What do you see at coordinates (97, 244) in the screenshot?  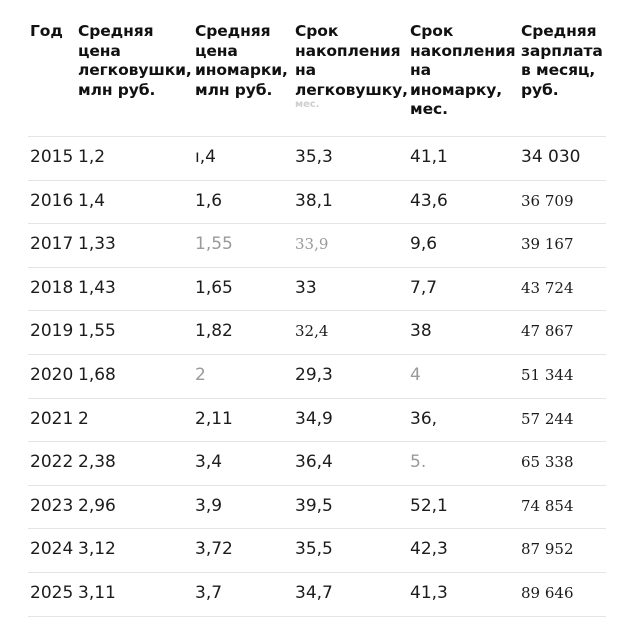 I see `cell-price-car: 1,33` at bounding box center [97, 244].